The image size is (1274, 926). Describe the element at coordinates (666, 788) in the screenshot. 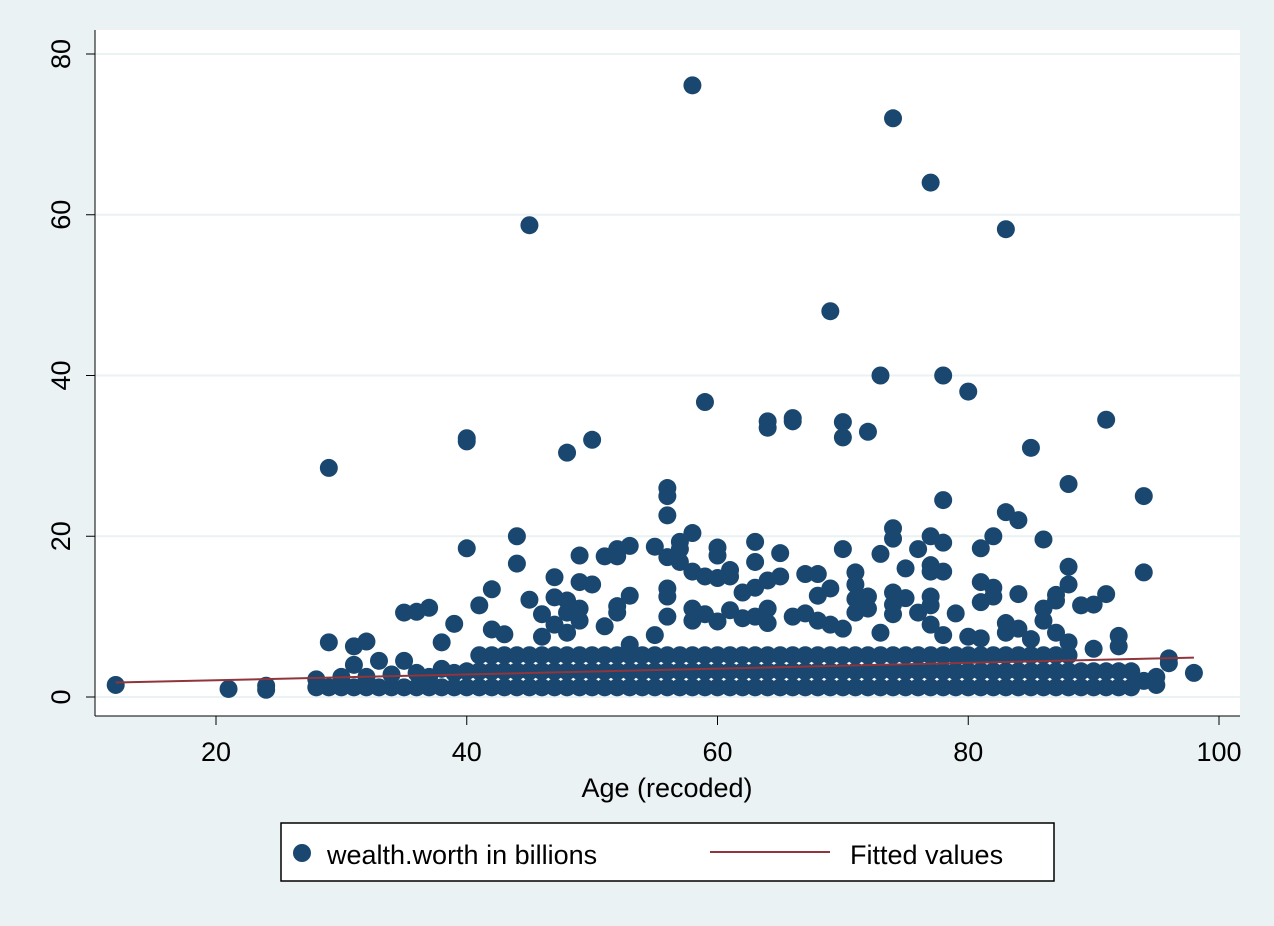

I see `x-axis-title: Age (recoded)` at that location.